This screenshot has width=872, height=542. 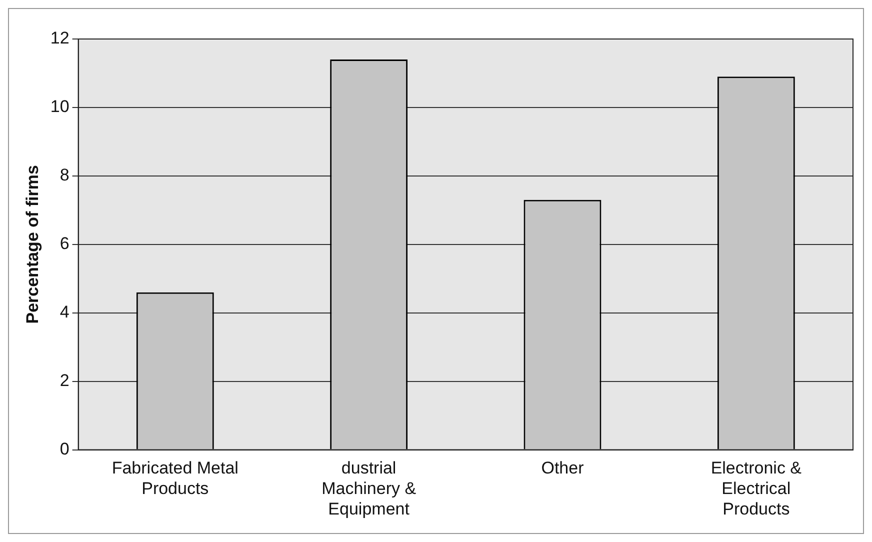 What do you see at coordinates (65, 380) in the screenshot?
I see `y-tick-label: 2` at bounding box center [65, 380].